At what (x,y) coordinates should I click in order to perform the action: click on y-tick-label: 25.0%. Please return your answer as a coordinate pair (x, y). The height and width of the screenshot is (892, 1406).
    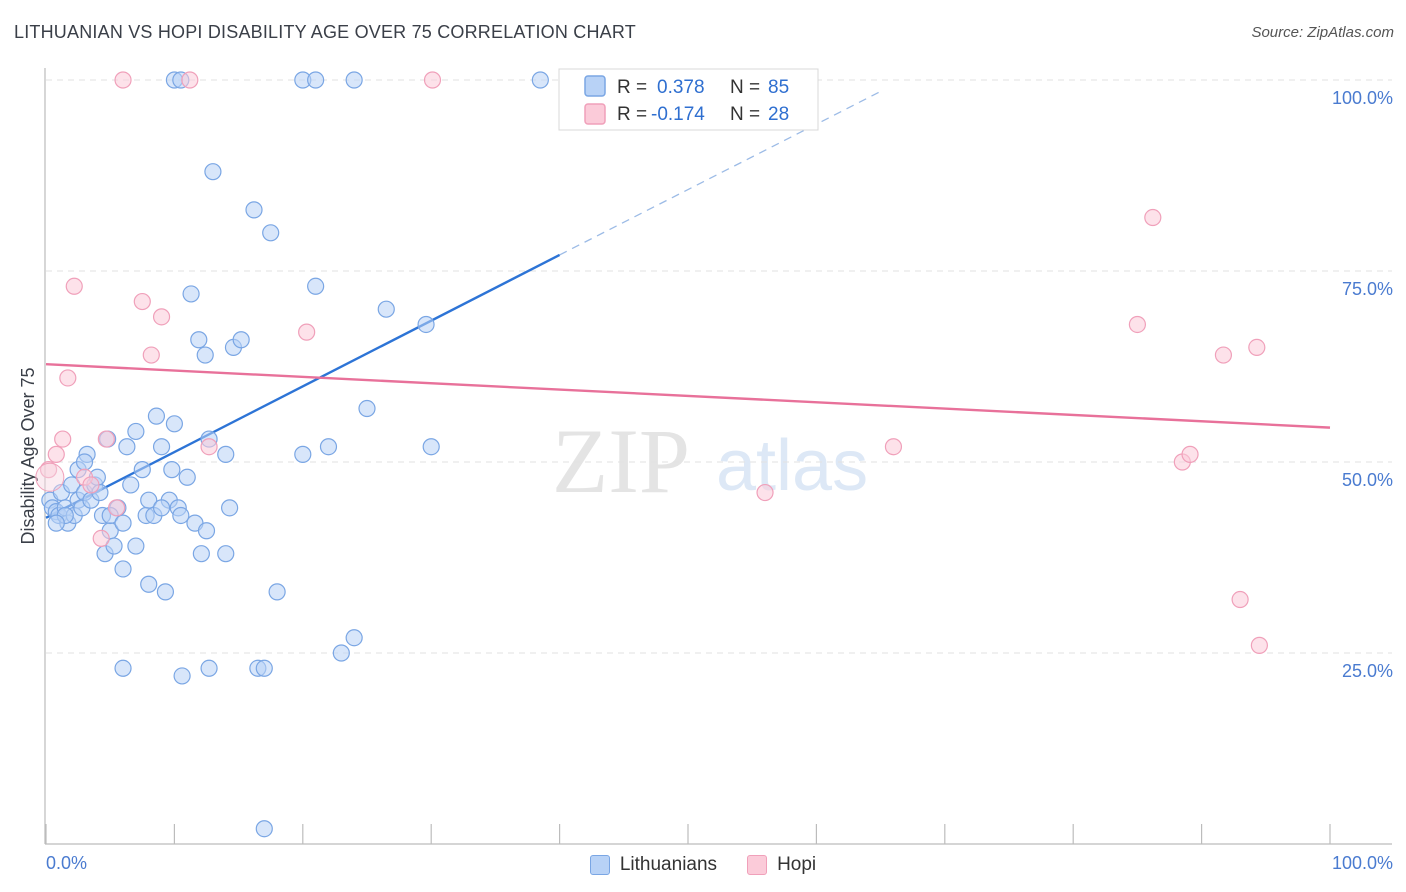
    Looking at the image, I should click on (1367, 671).